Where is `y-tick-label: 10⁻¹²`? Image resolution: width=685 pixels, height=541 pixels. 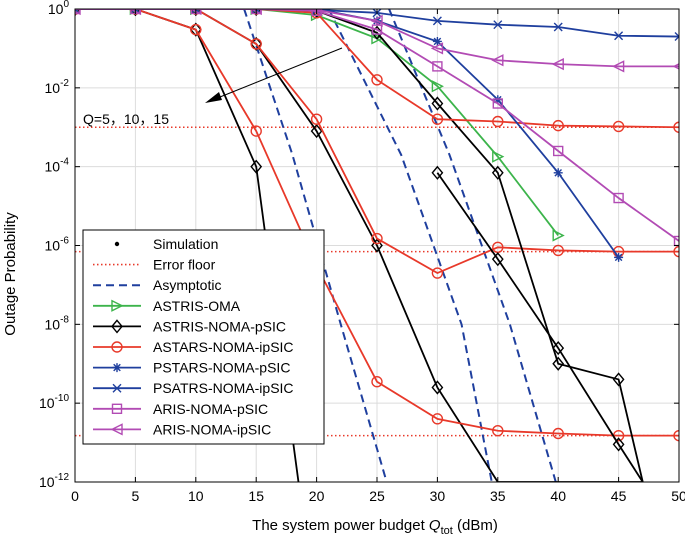
y-tick-label: 10⁻¹² is located at coordinates (54, 481).